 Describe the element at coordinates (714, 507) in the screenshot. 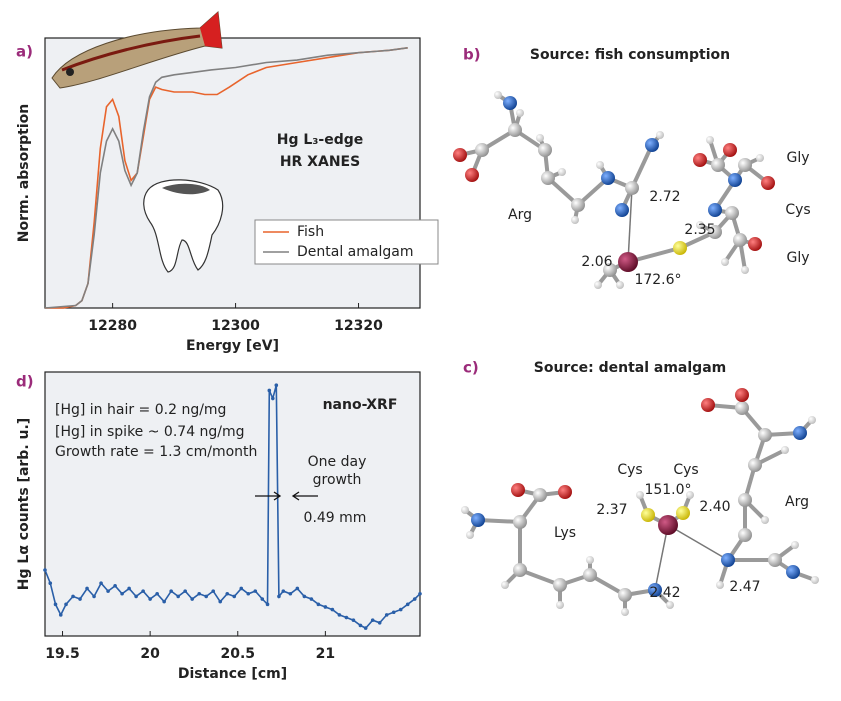

I see `molecule-label: 2.40` at that location.